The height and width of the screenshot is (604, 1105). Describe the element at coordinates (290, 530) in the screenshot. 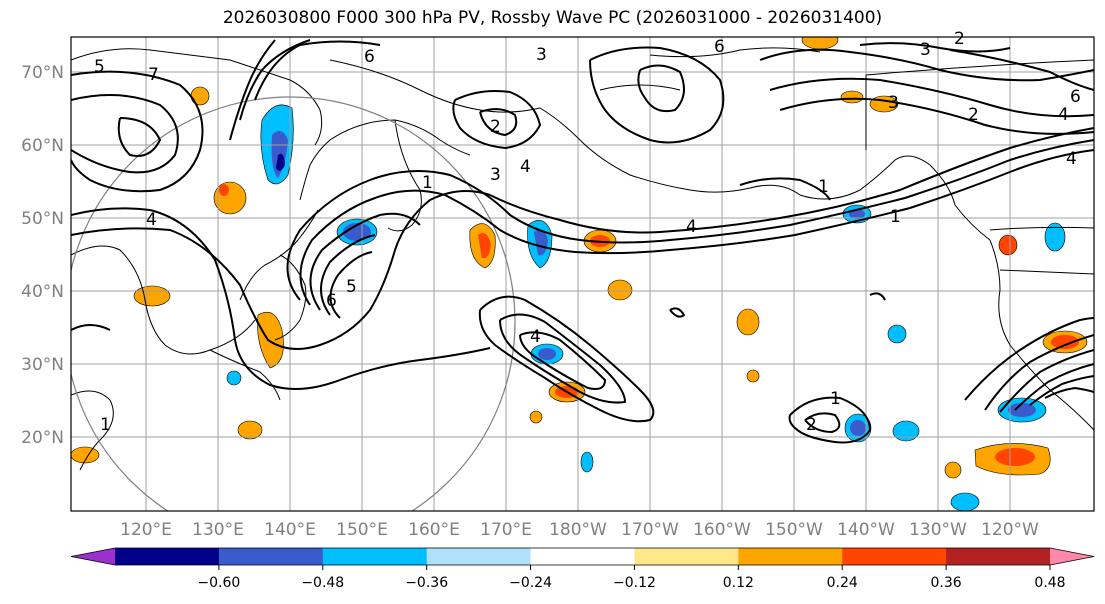

I see `lon-label: 140°E` at that location.